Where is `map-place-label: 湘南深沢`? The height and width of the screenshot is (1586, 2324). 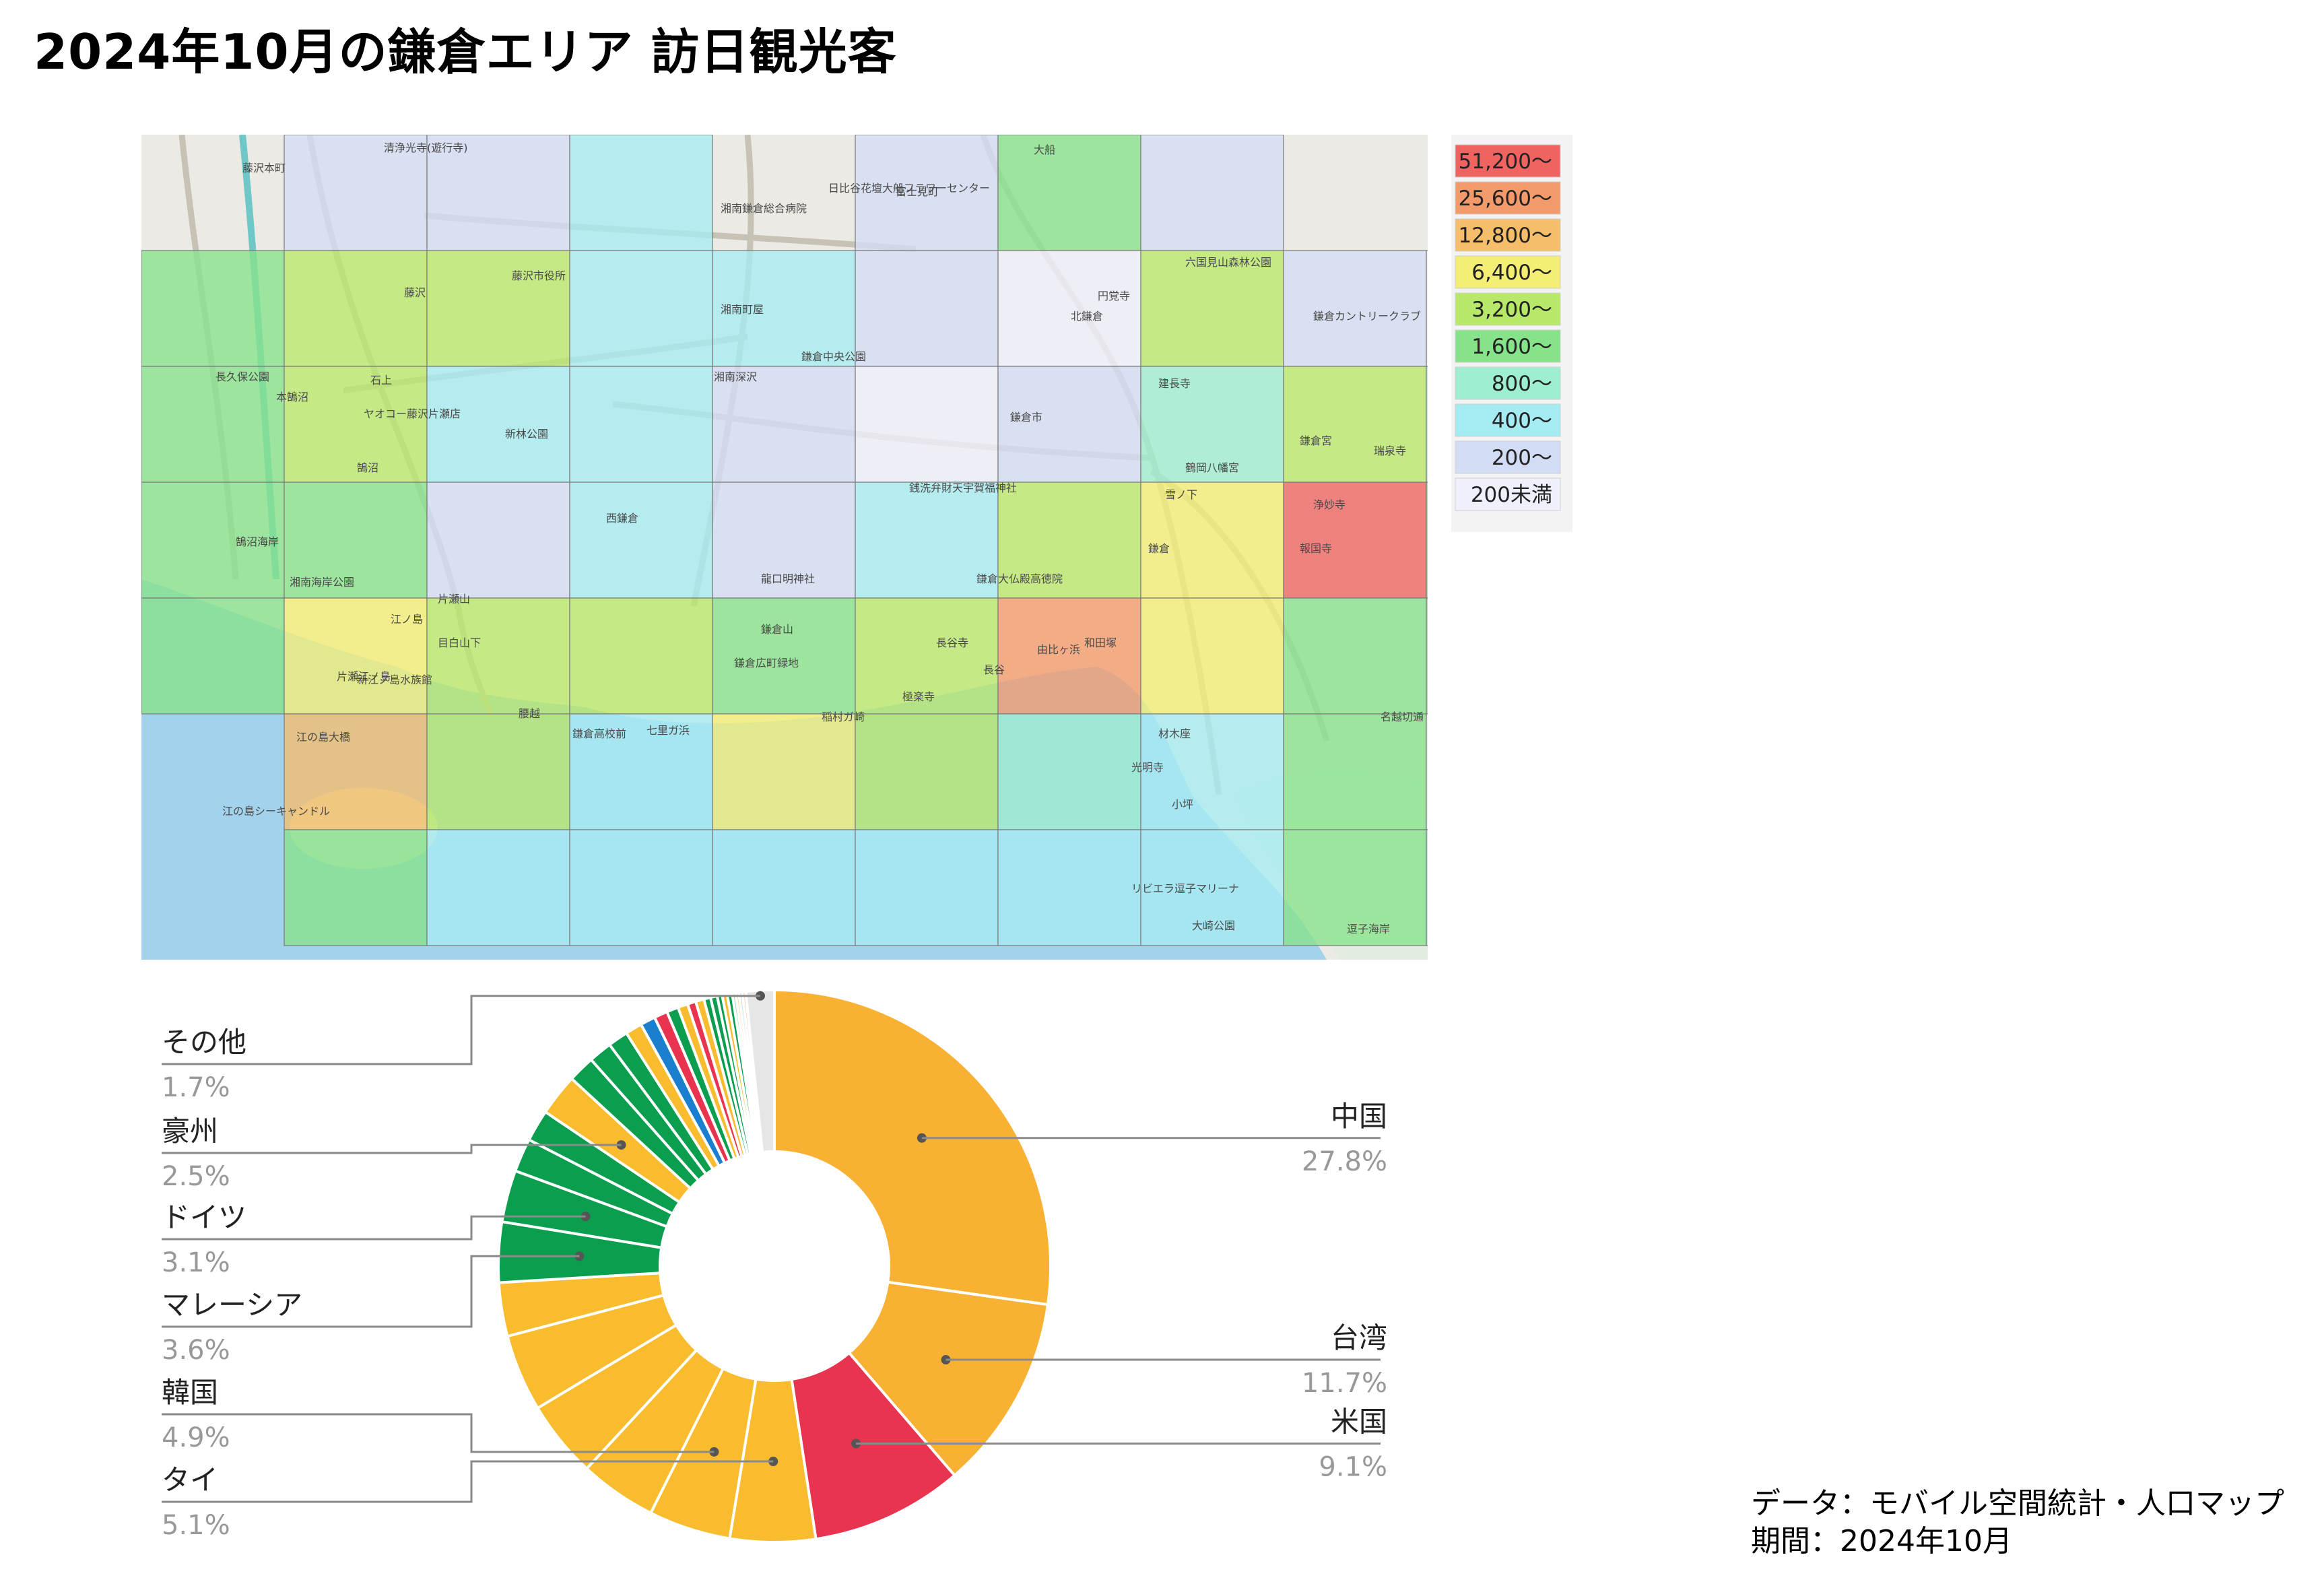
map-place-label: 湘南深沢 is located at coordinates (736, 376).